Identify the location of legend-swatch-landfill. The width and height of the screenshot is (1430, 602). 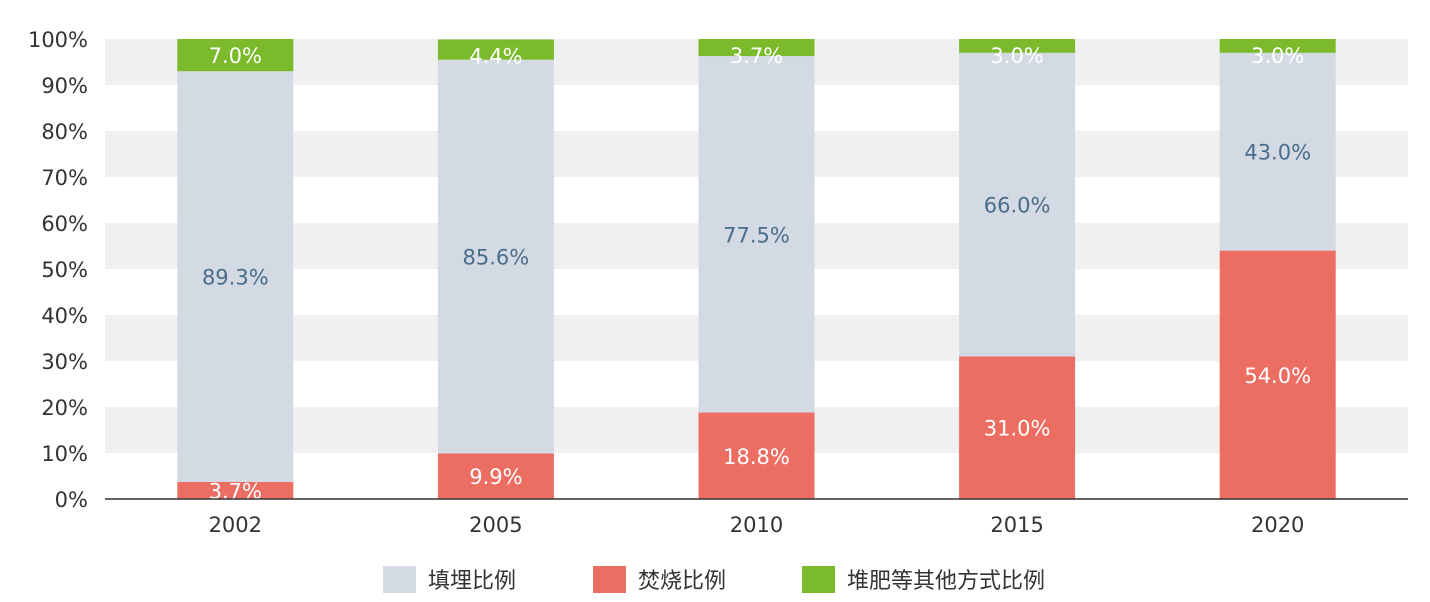
(399, 579).